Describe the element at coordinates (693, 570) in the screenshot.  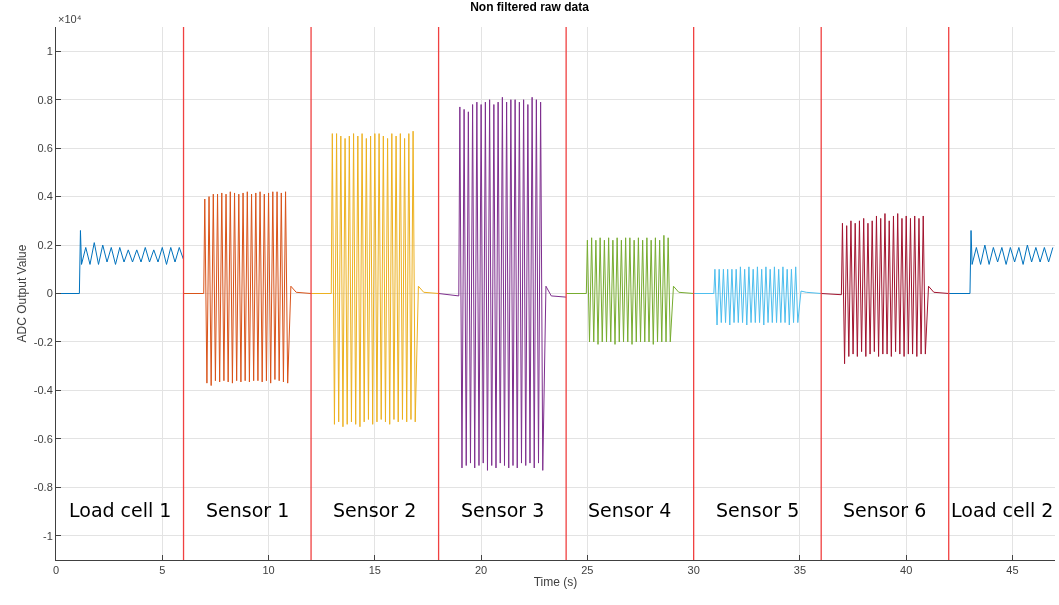
I see `x-tick-label: 30` at that location.